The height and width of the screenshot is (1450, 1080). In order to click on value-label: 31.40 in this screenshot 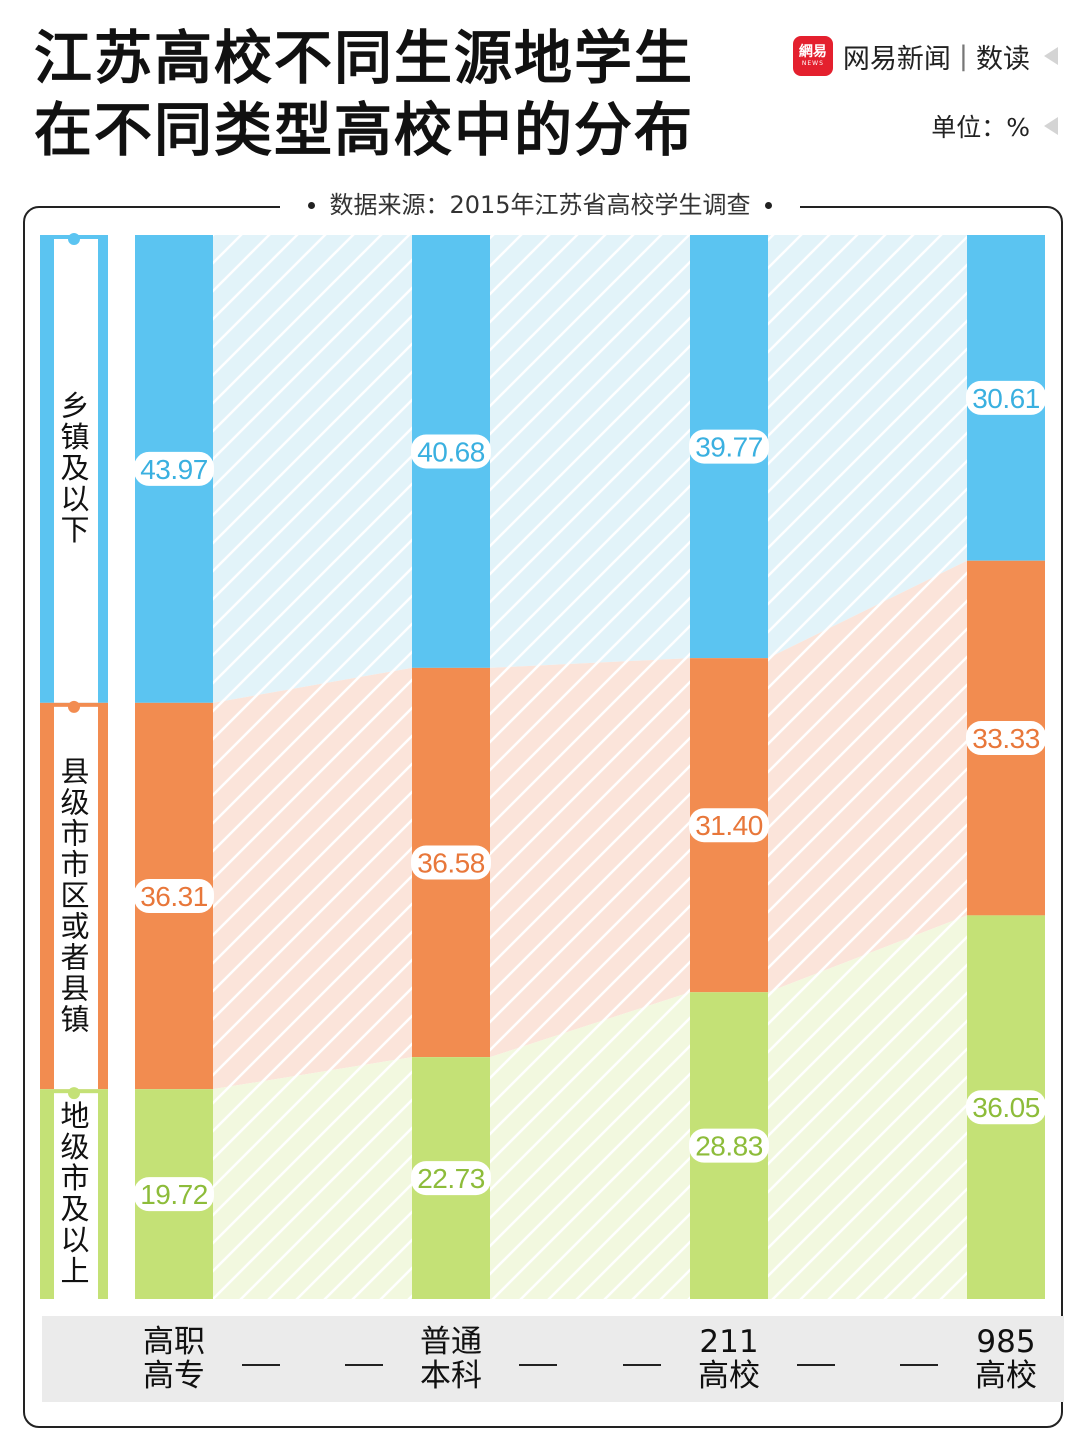, I will do `click(729, 825)`.